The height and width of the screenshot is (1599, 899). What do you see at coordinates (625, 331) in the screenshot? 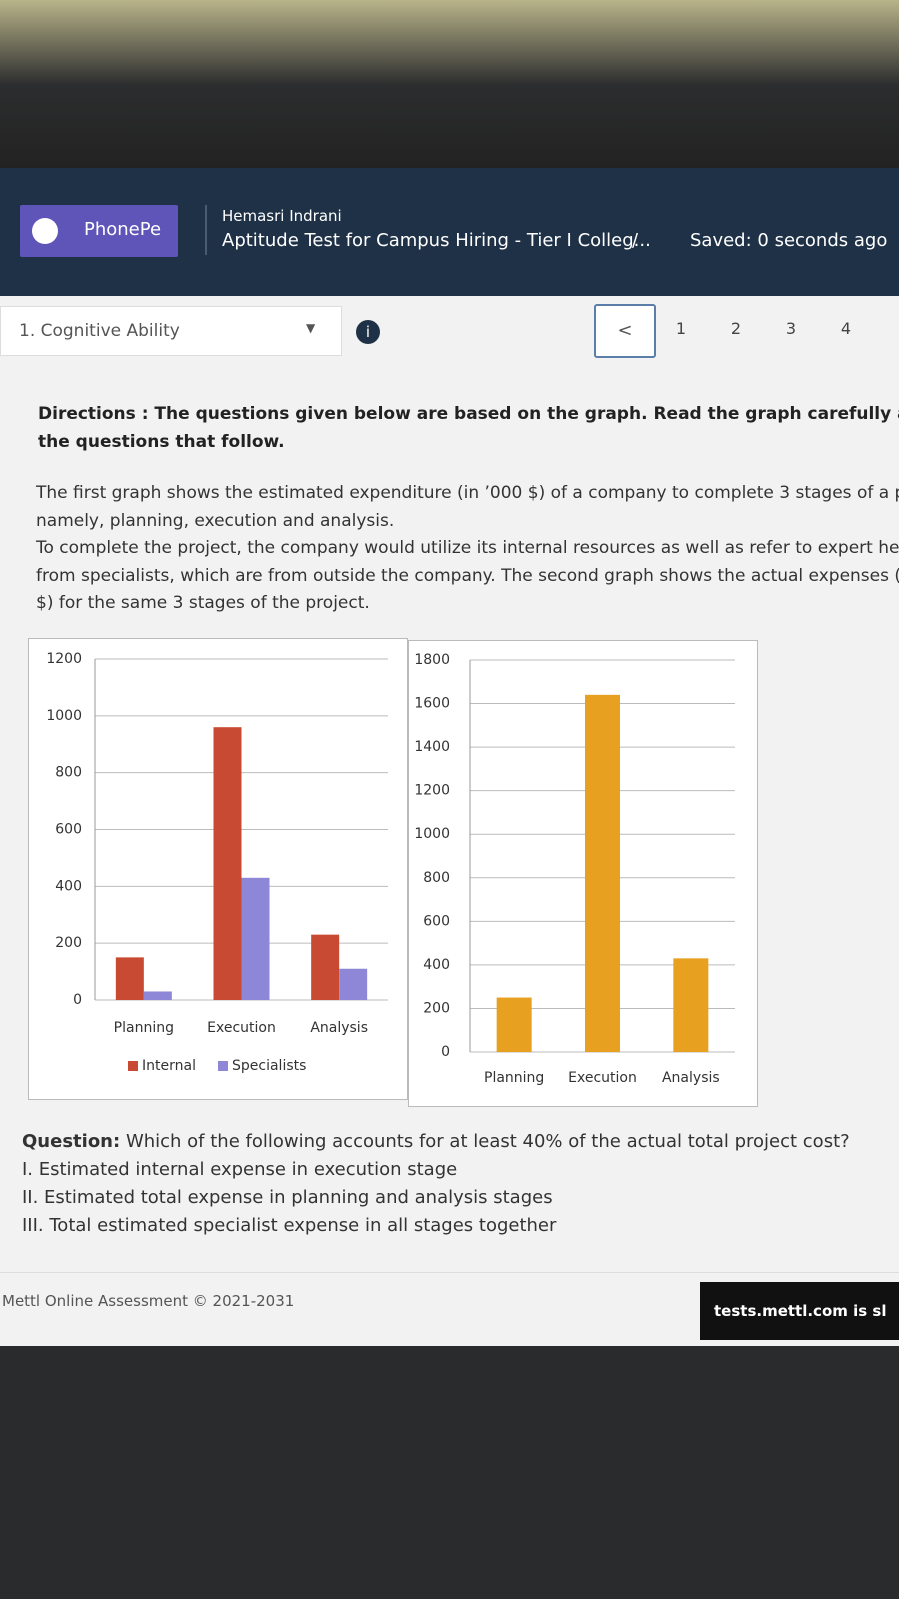
I see `prev-button: <` at bounding box center [625, 331].